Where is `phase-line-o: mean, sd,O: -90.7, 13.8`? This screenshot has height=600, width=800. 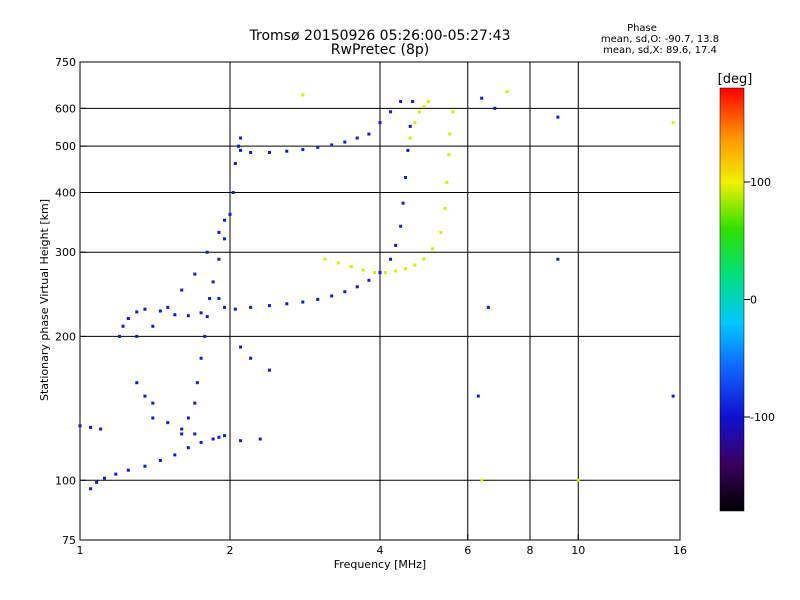
phase-line-o: mean, sd,O: -90.7, 13.8 is located at coordinates (660, 39).